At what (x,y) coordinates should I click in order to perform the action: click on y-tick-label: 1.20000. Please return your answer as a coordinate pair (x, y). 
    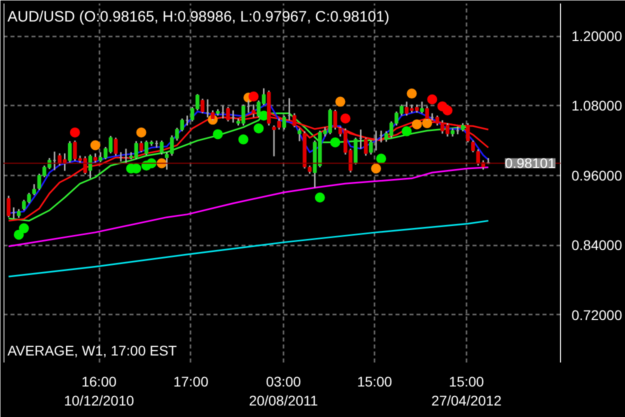
    Looking at the image, I should click on (597, 36).